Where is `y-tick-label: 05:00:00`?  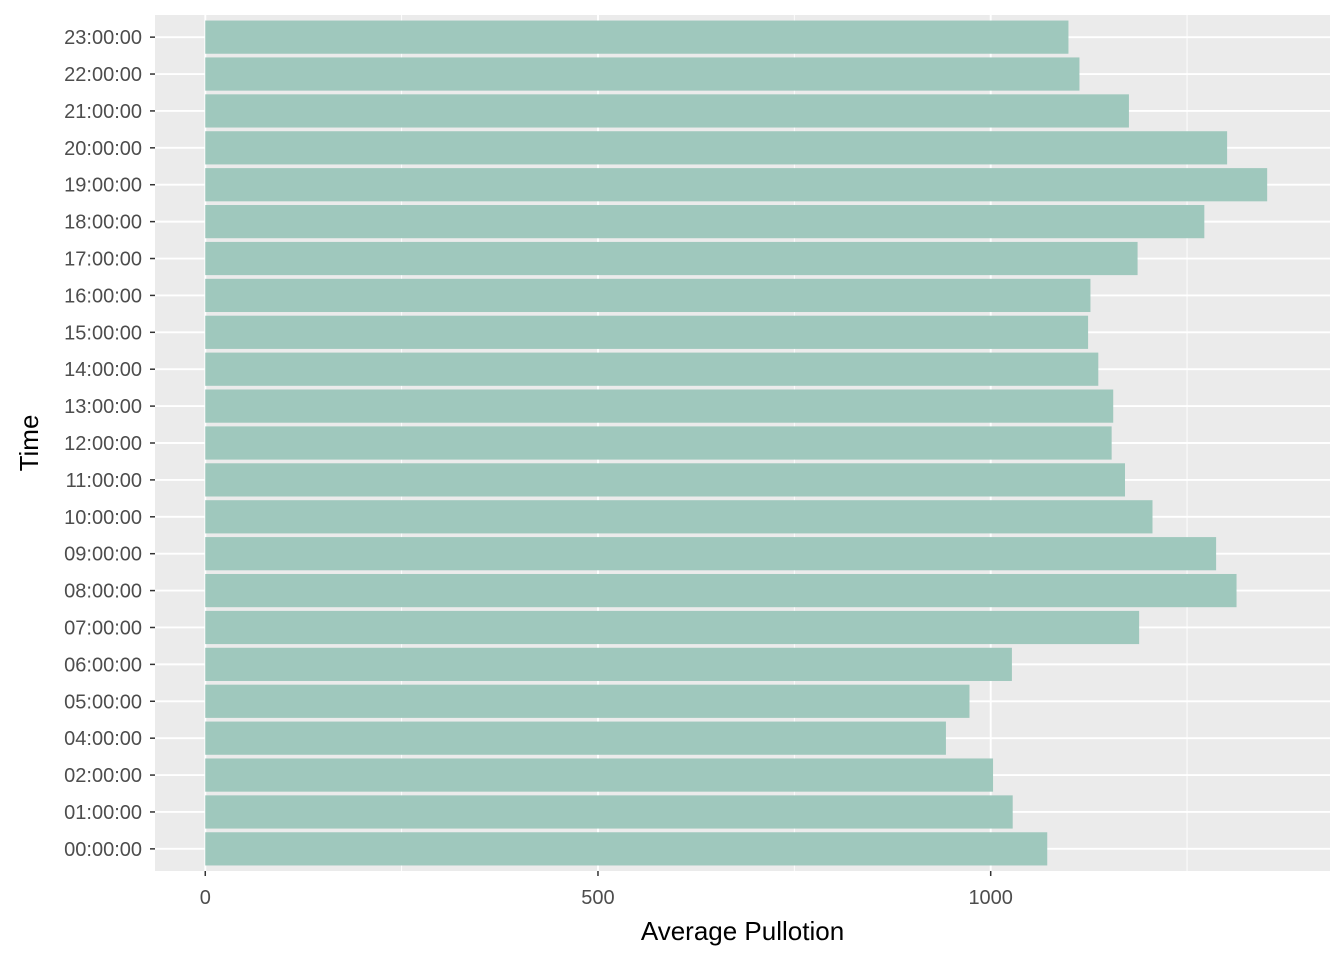
y-tick-label: 05:00:00 is located at coordinates (103, 702).